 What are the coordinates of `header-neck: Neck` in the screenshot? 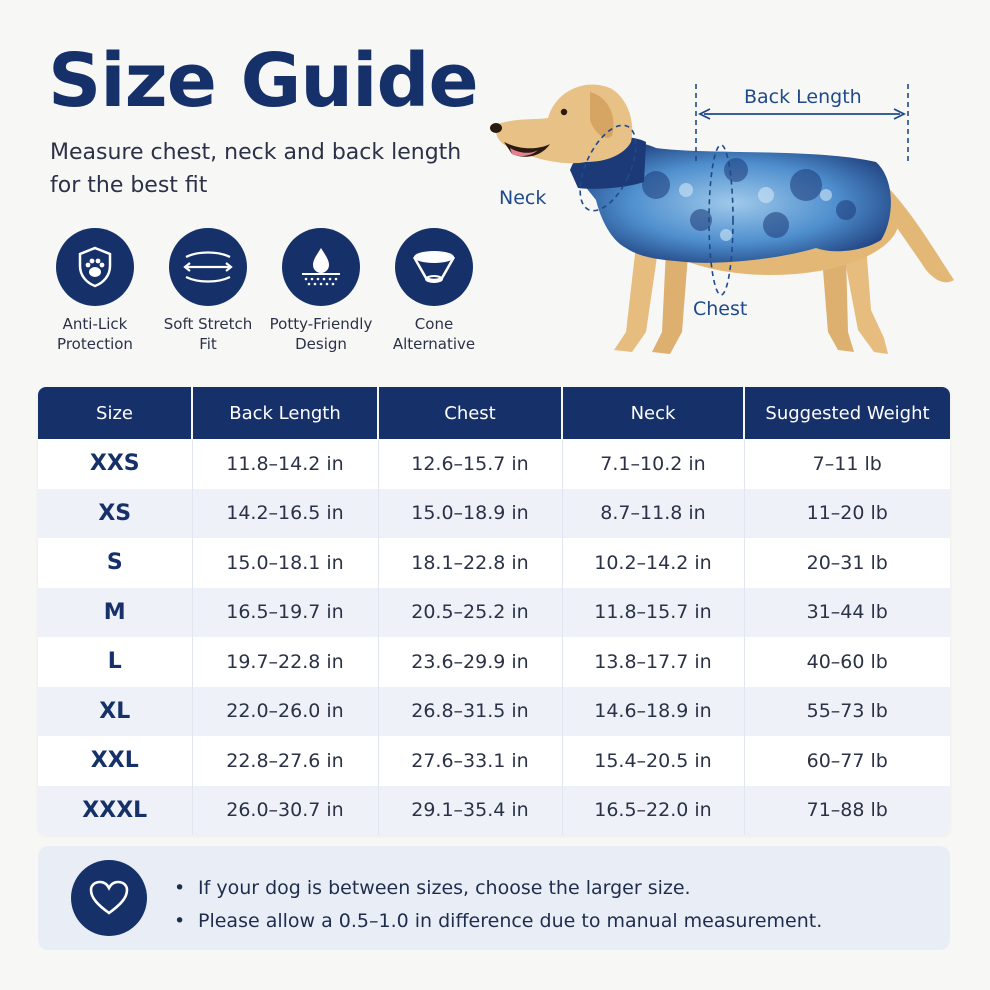 It's located at (653, 413).